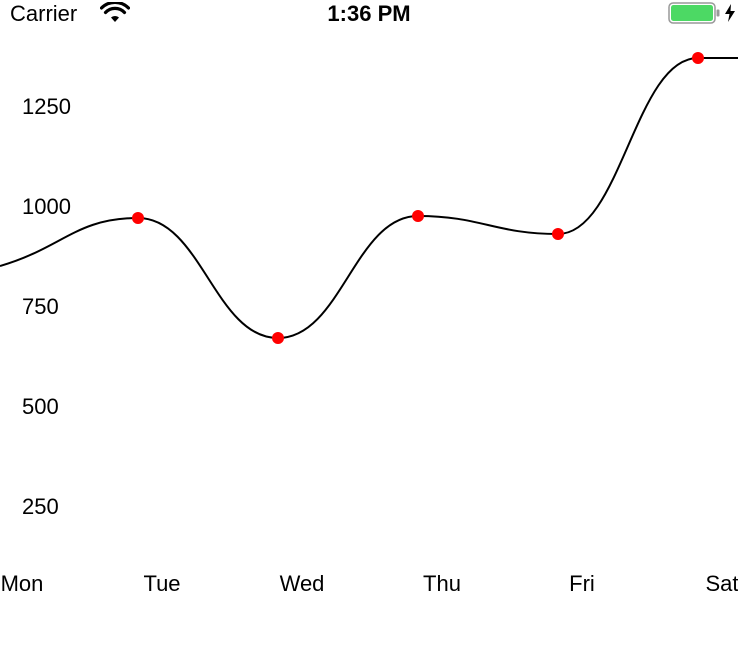 This screenshot has height=657, width=738. What do you see at coordinates (582, 583) in the screenshot?
I see `x-tick-label: Fri` at bounding box center [582, 583].